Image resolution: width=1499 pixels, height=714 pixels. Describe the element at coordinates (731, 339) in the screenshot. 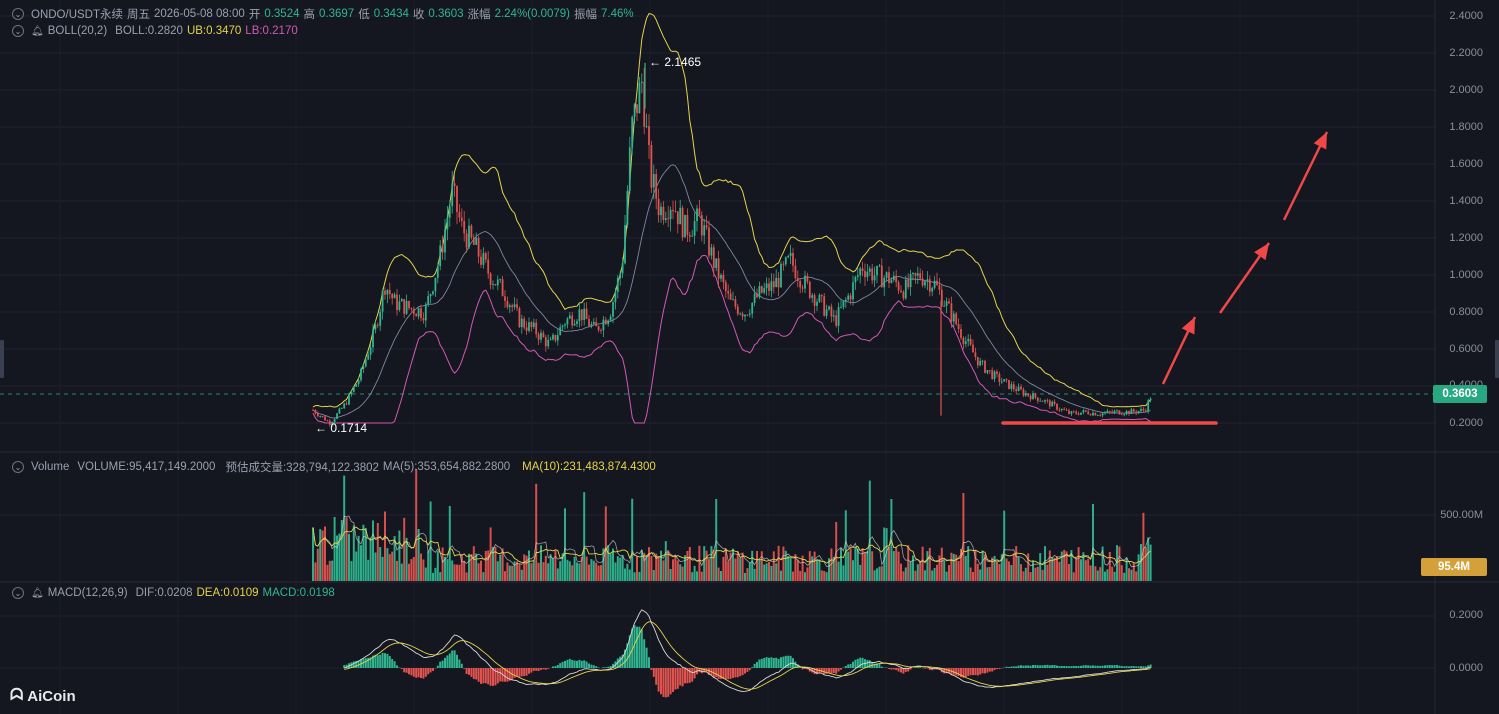

I see `boll-lower-line` at that location.